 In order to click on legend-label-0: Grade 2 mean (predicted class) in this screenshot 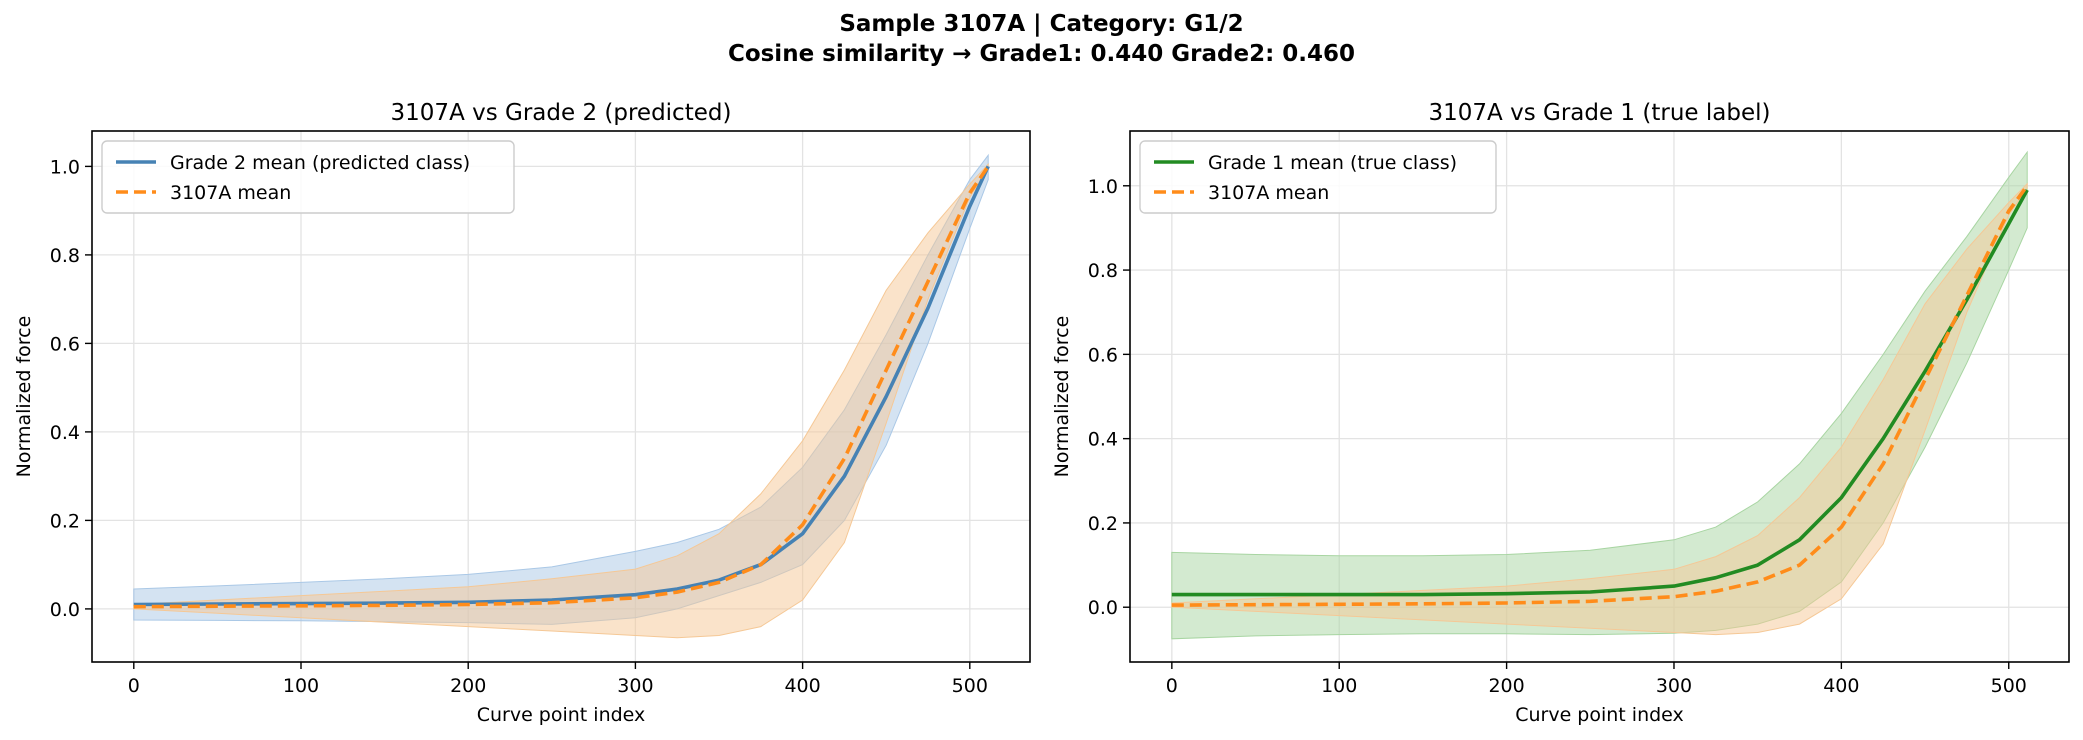, I will do `click(320, 163)`.